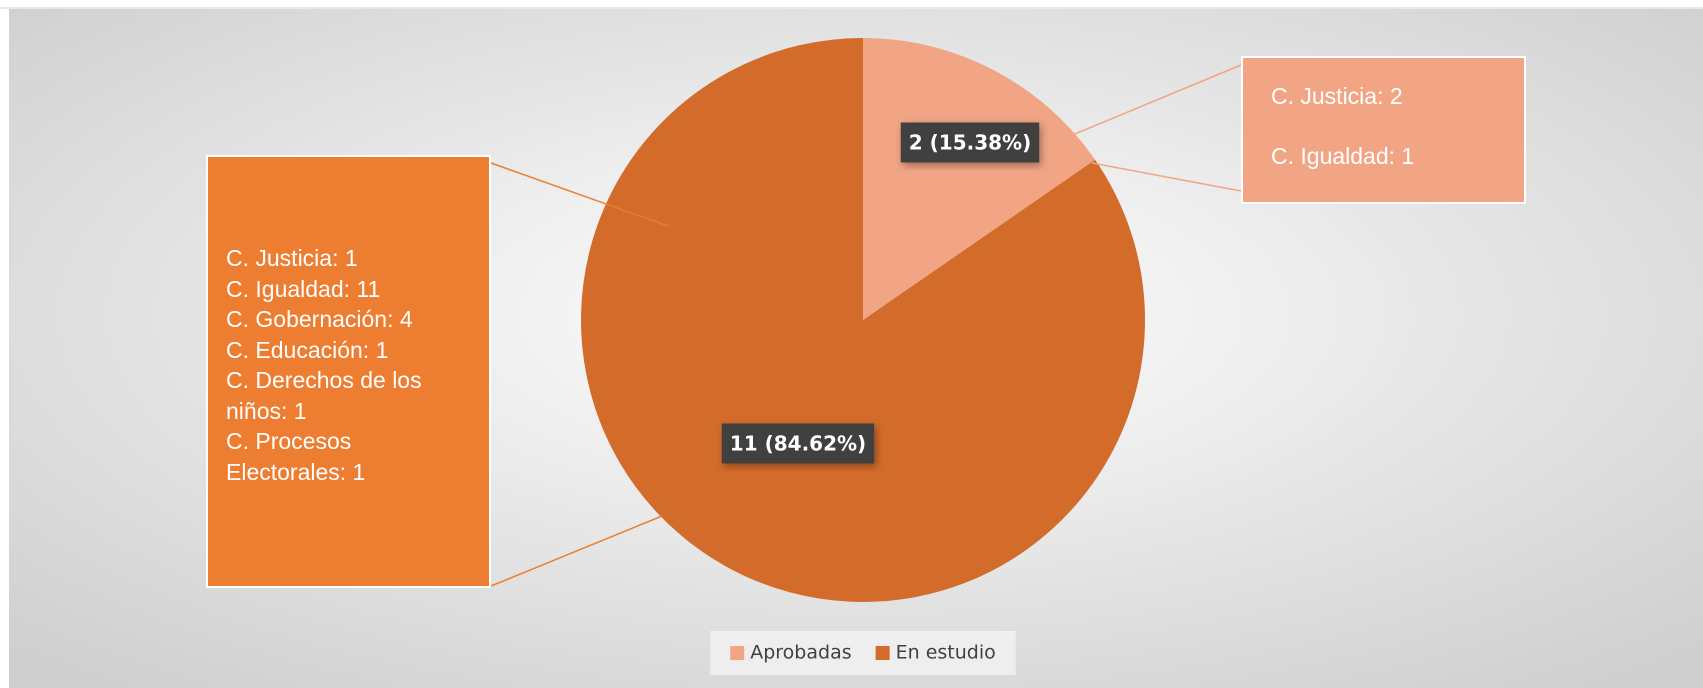 The height and width of the screenshot is (688, 1703). Describe the element at coordinates (1337, 96) in the screenshot. I see `callout-line: C. Justicia: 2` at that location.